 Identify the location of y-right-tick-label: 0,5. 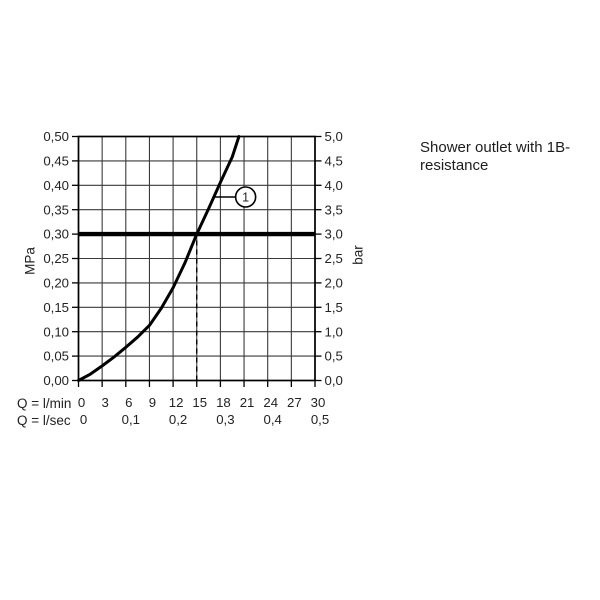
(334, 356).